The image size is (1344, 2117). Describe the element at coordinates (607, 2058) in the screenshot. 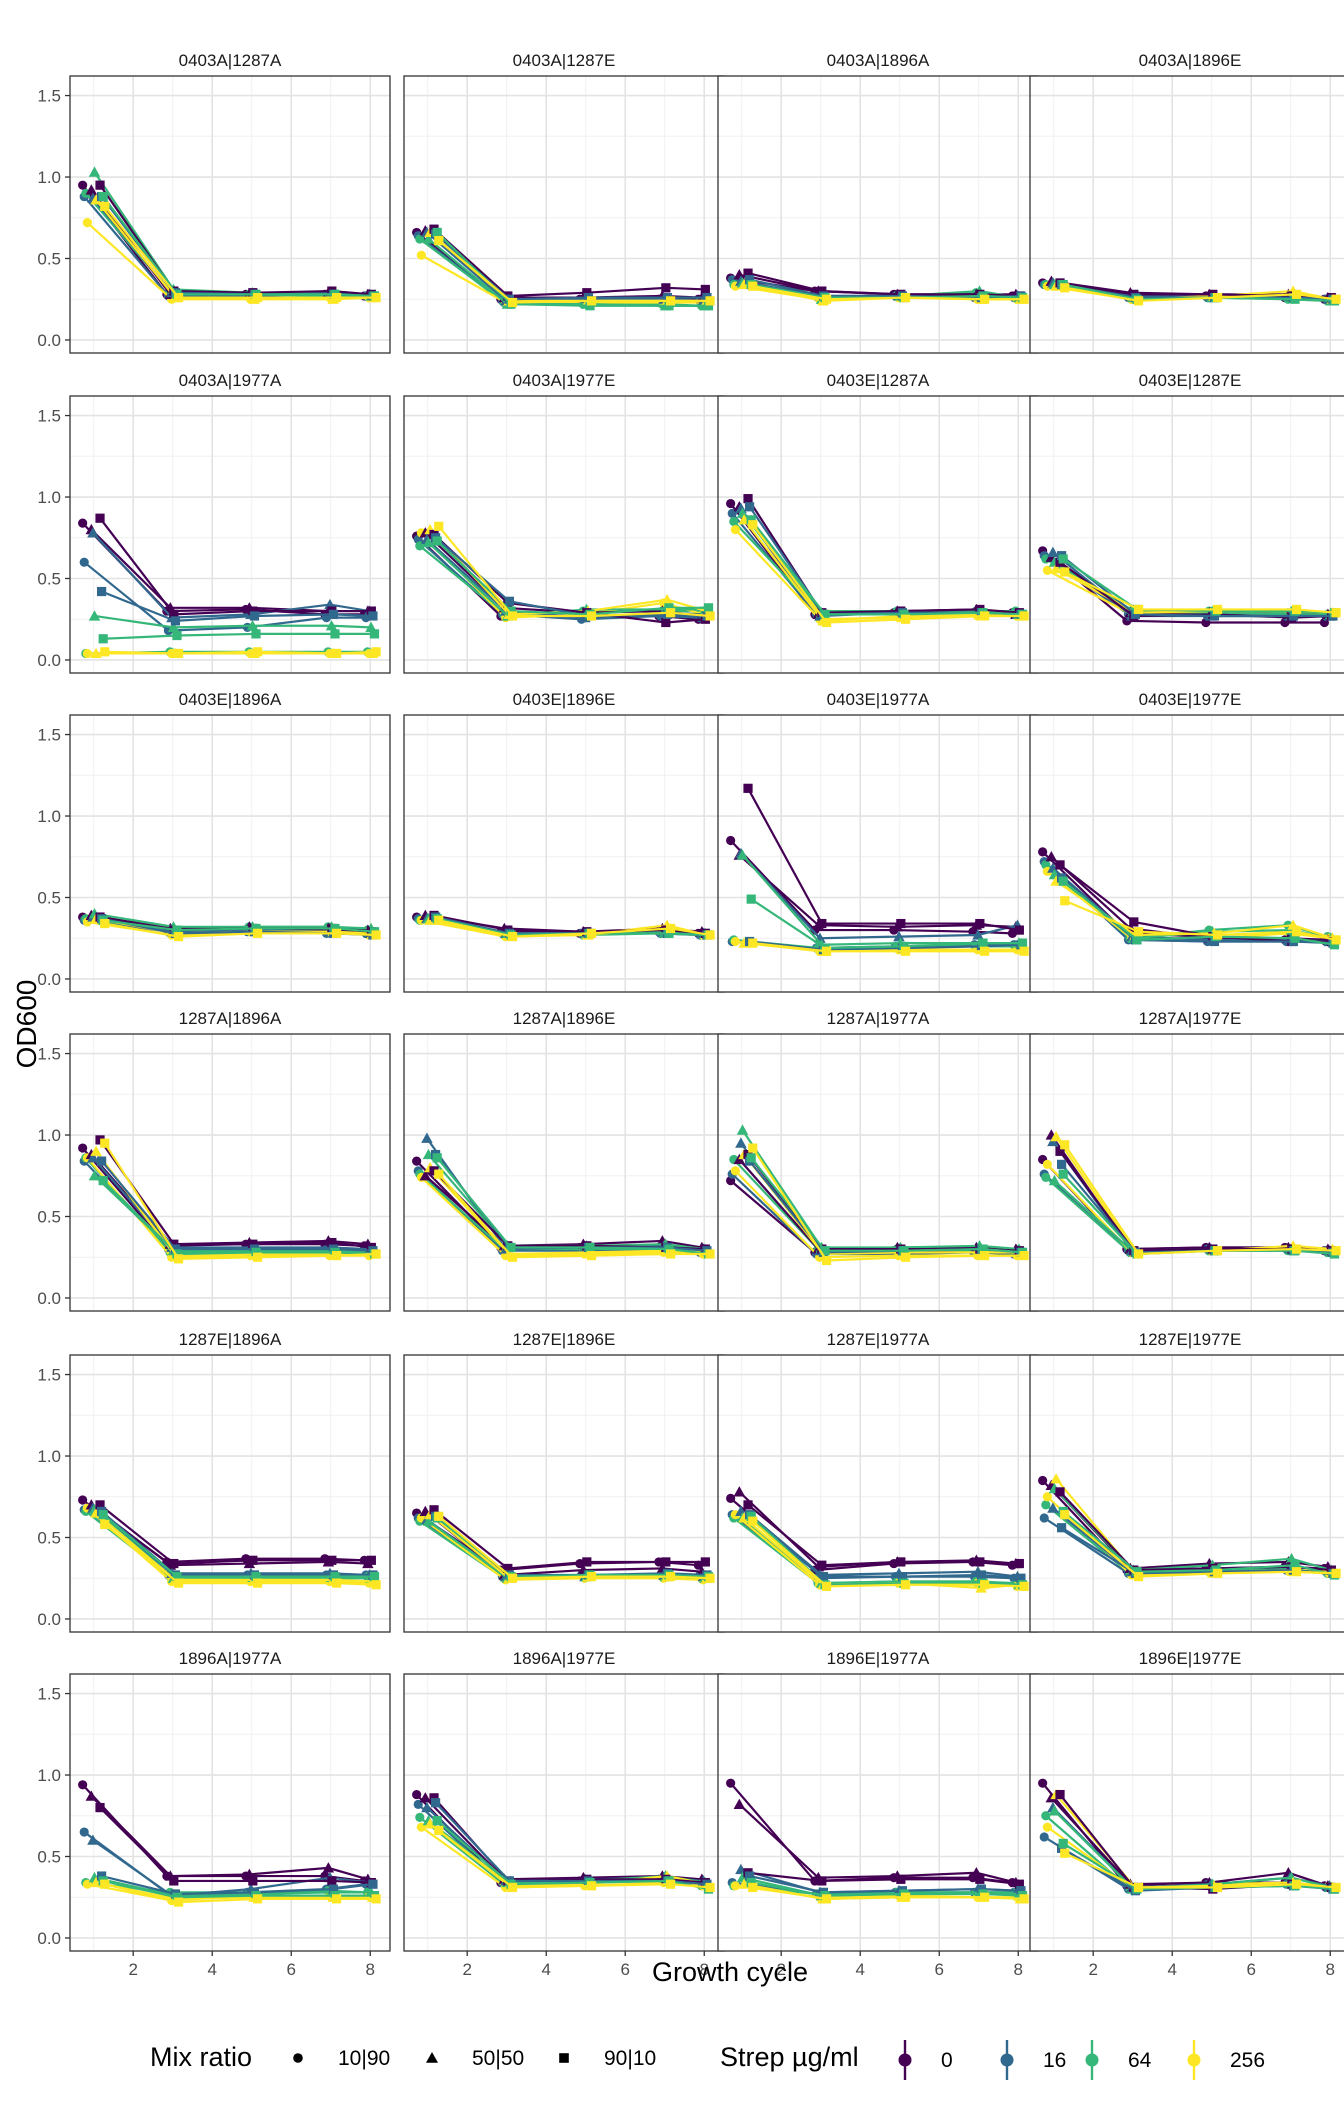

I see `legend-mix-item: 90|10` at that location.